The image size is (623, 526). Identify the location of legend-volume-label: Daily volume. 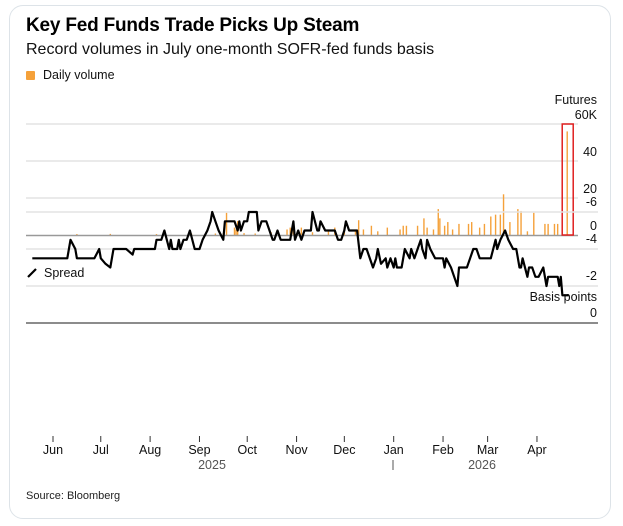
(79, 75).